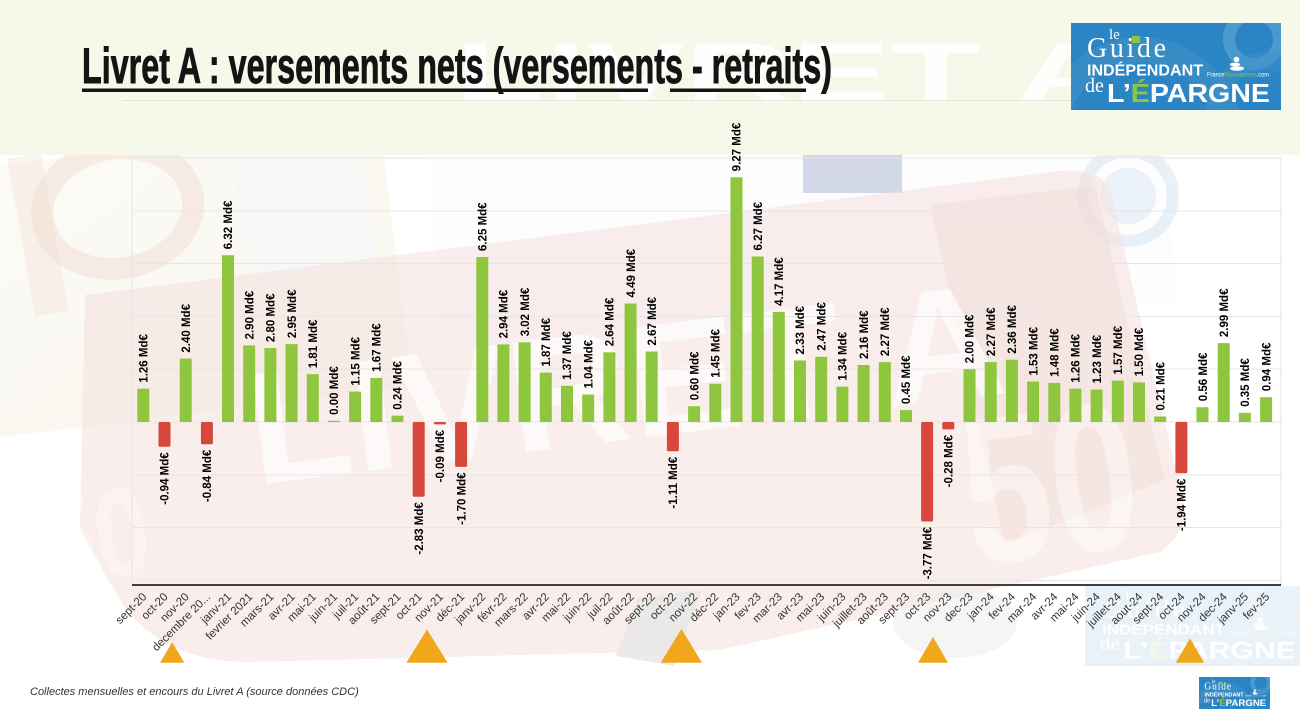 The image size is (1300, 723). Describe the element at coordinates (1161, 385) in the screenshot. I see `svg-text: 0.21 Md€` at that location.